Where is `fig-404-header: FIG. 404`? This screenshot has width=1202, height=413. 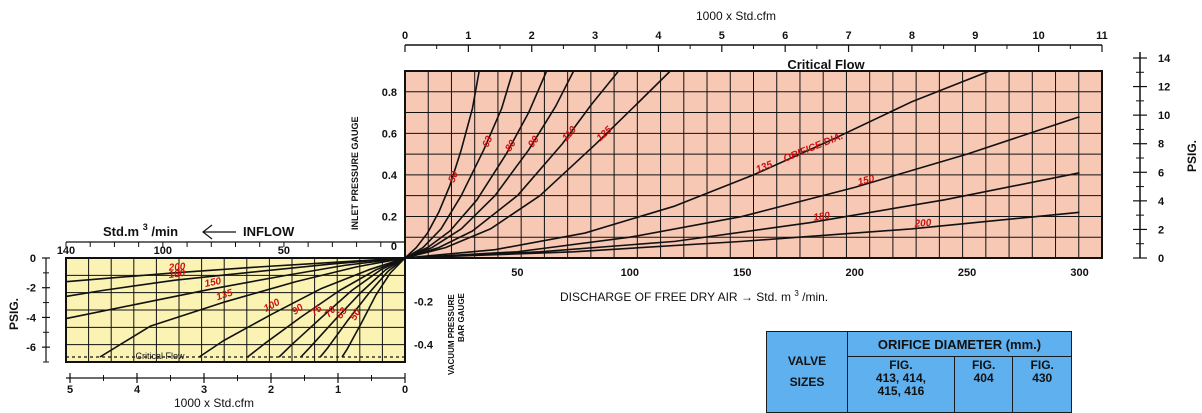
fig-404-header: FIG. 404 is located at coordinates (983, 384).